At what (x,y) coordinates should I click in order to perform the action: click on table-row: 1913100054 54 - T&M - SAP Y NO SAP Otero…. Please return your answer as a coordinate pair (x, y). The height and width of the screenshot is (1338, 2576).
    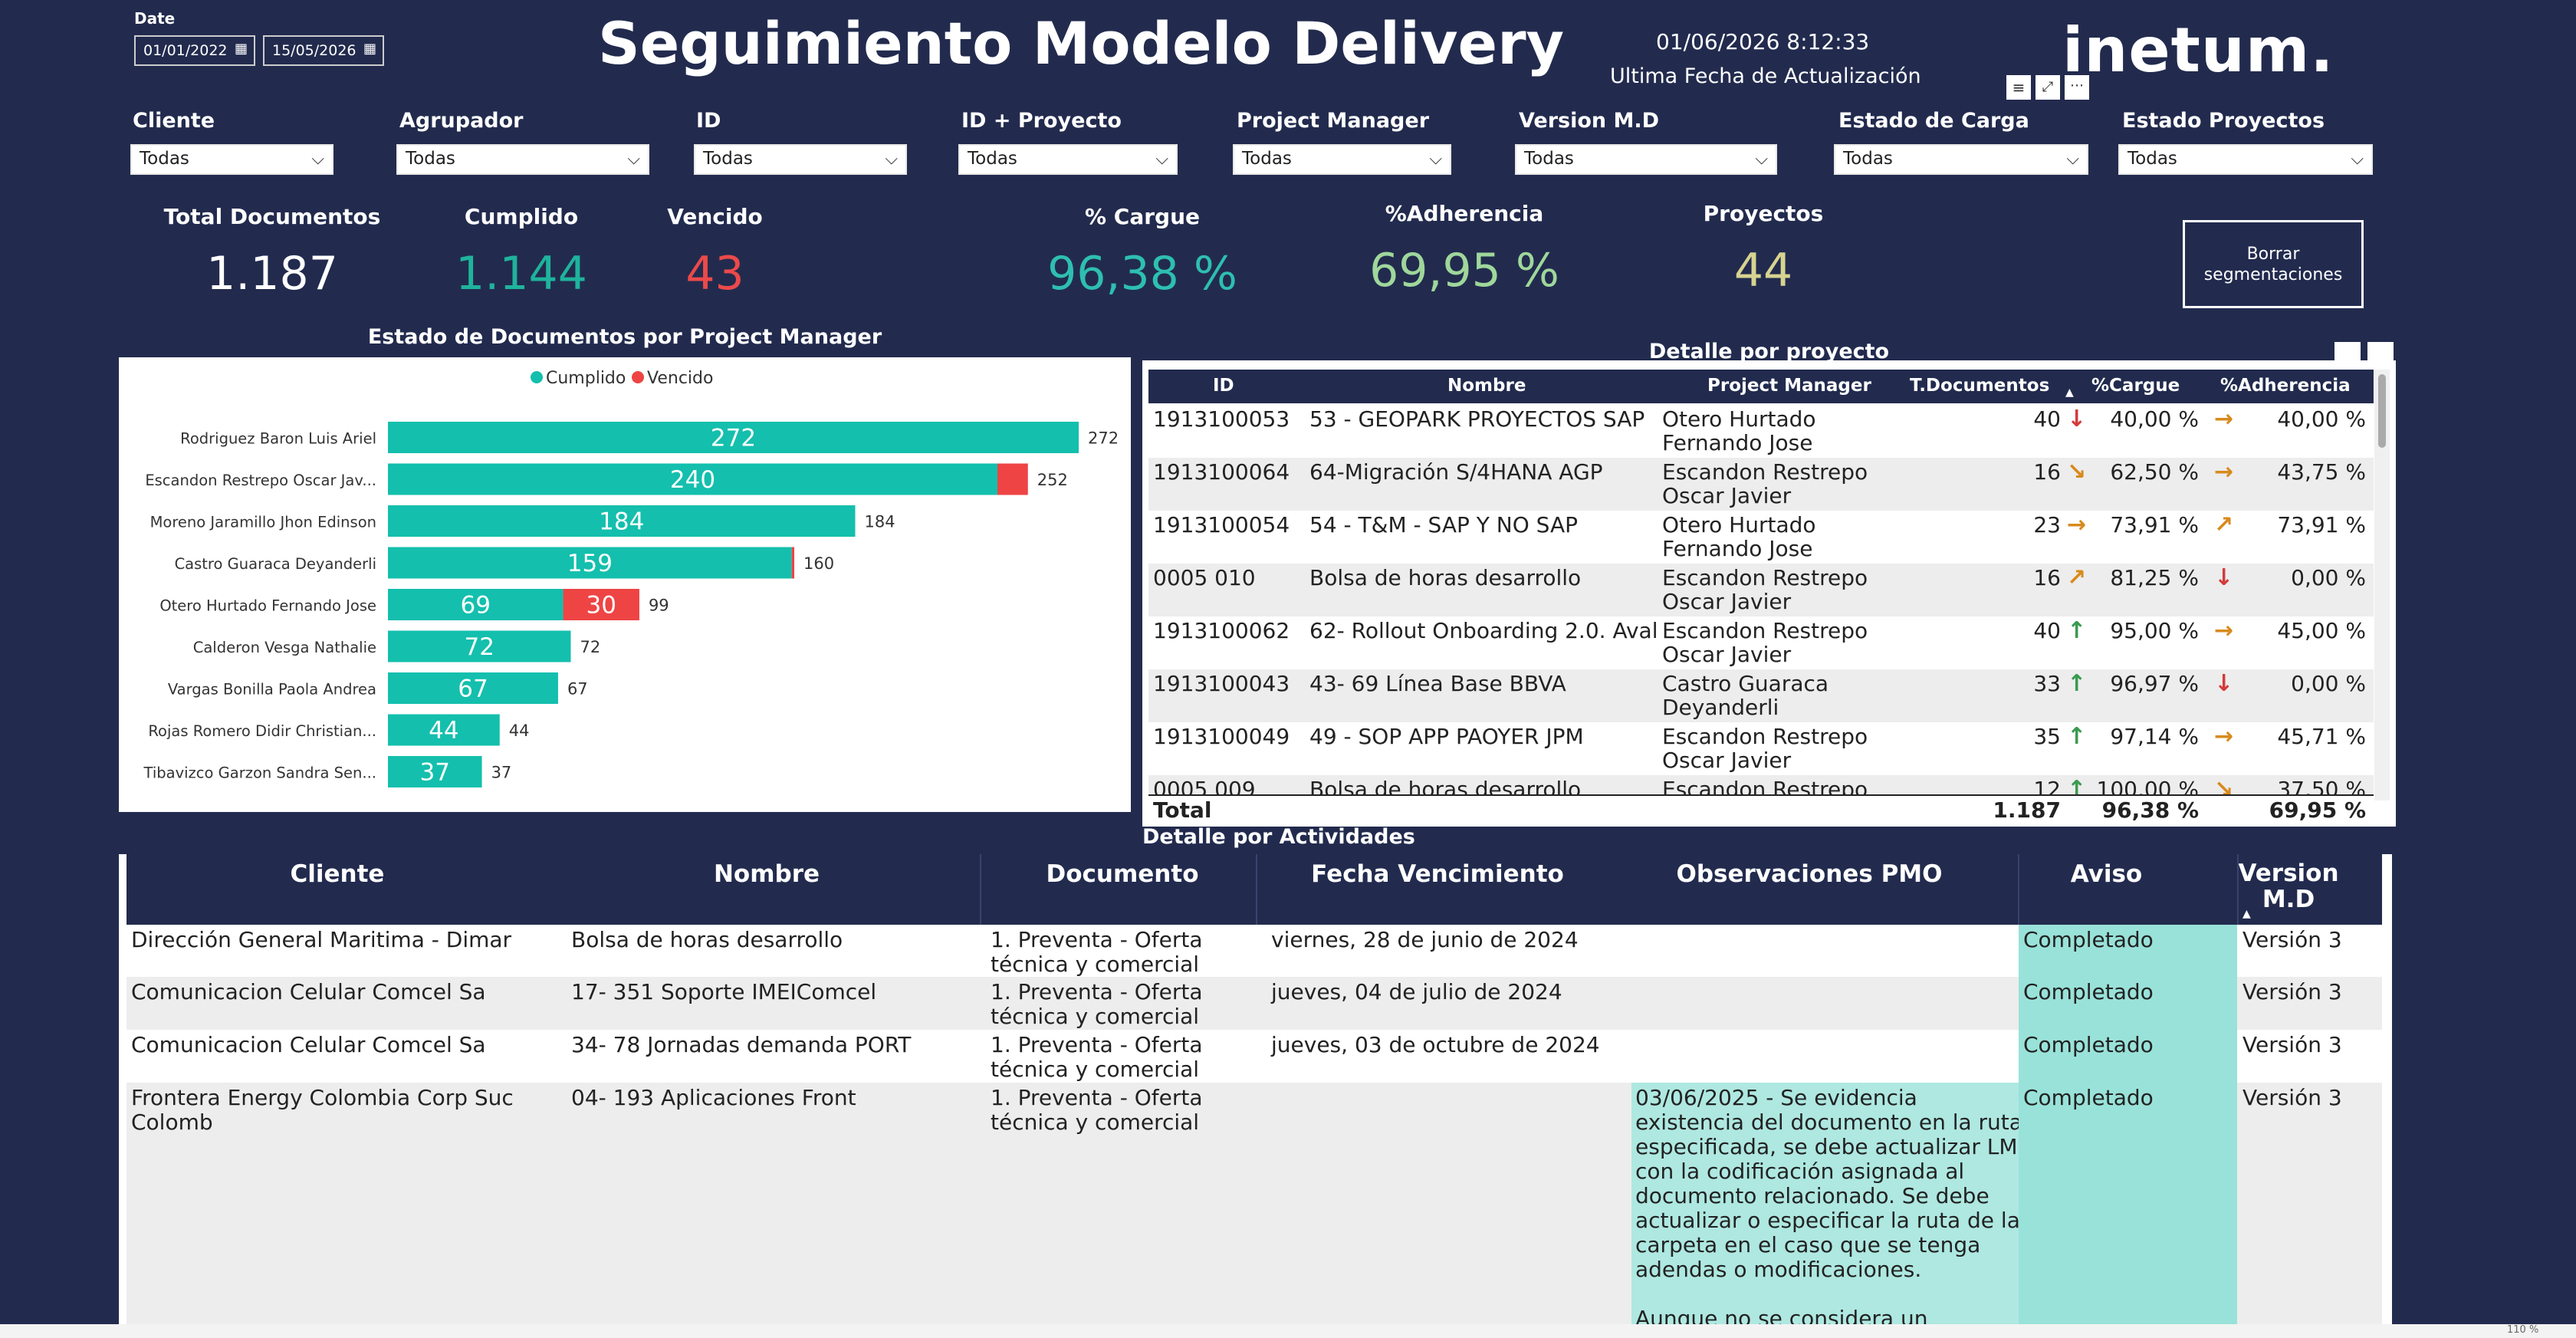
    Looking at the image, I should click on (1761, 537).